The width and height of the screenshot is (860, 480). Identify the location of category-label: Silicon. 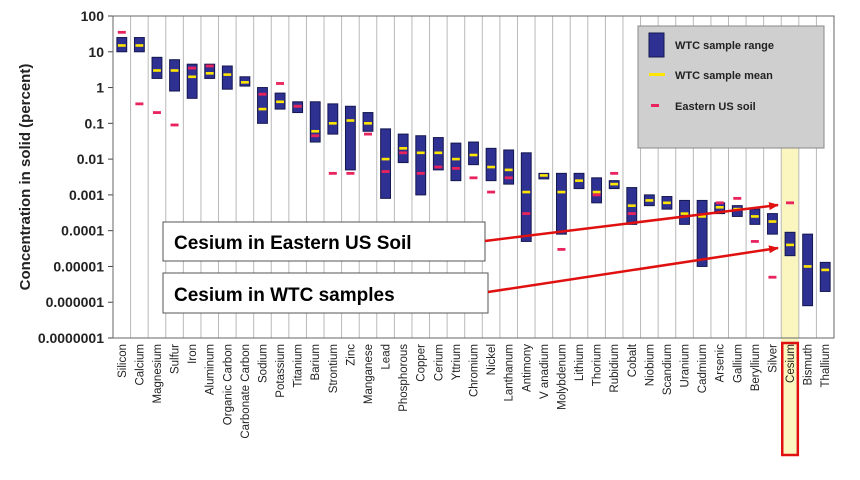
(123, 361).